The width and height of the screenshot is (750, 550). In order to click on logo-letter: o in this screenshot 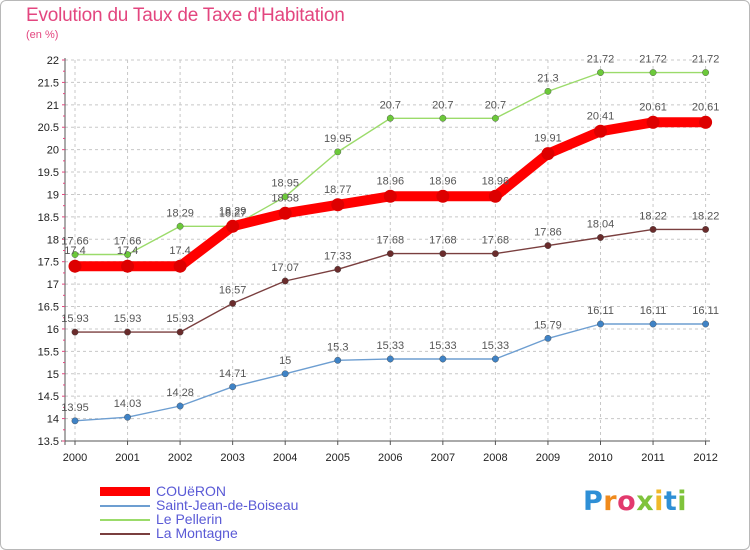, I will do `click(627, 501)`.